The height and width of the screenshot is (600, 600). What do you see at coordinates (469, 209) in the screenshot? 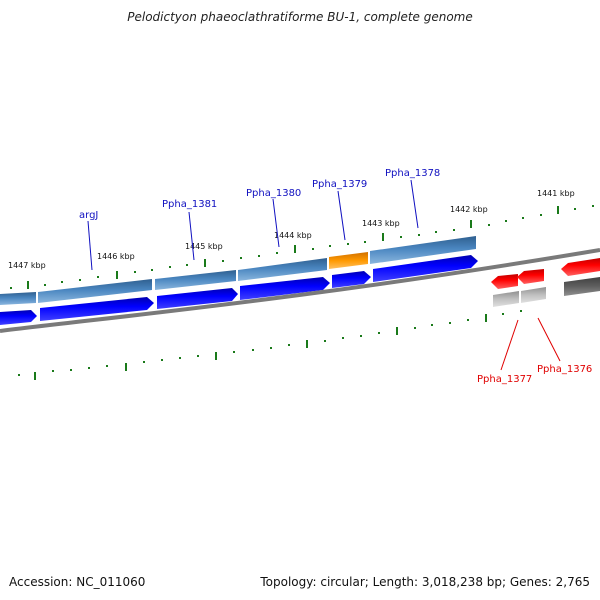
I see `tick-label: 1442 kbp` at bounding box center [469, 209].